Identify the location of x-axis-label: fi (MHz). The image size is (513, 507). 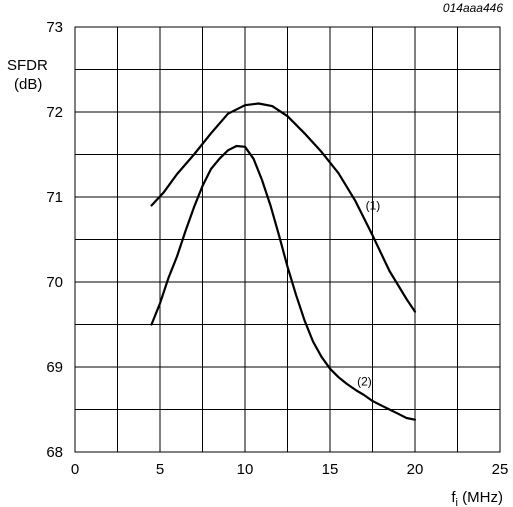
(477, 498).